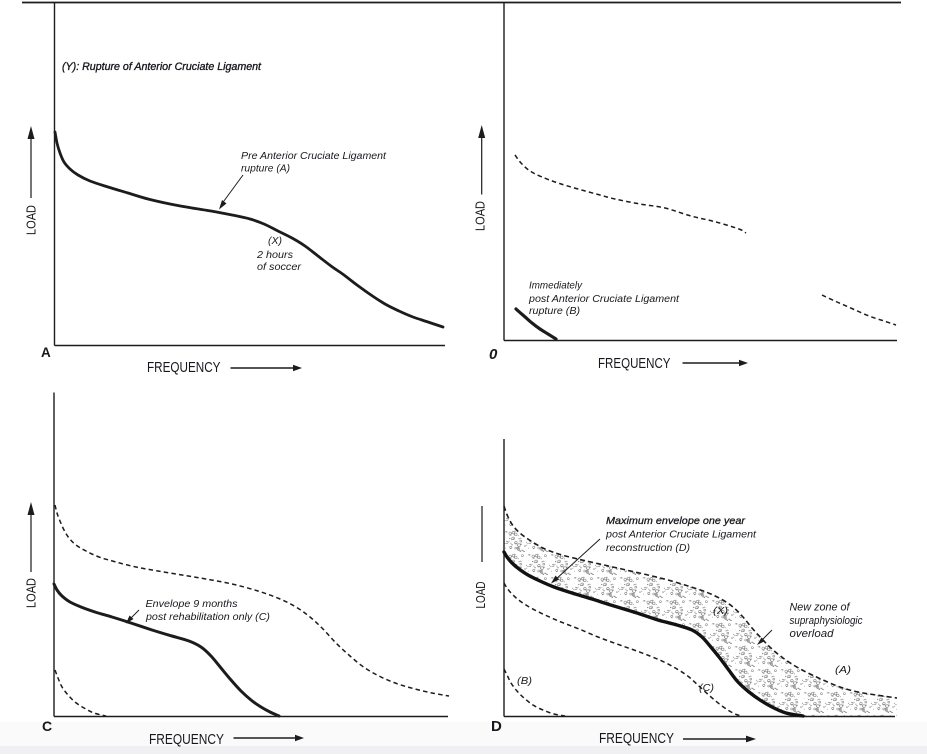  What do you see at coordinates (524, 681) in the screenshot?
I see `svg-text: (B)` at bounding box center [524, 681].